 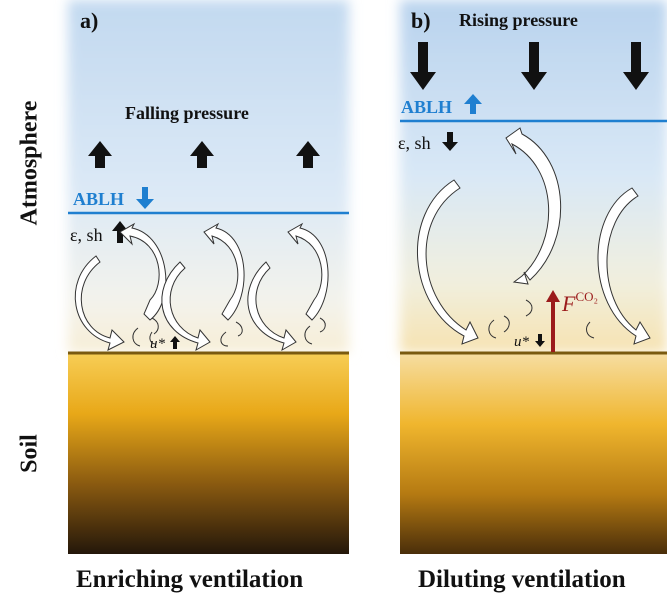 I want to click on panel-b-label: b), so click(x=421, y=20).